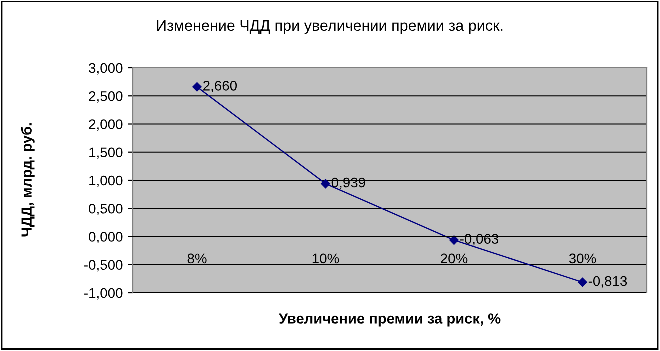 This screenshot has height=351, width=660. Describe the element at coordinates (106, 126) in the screenshot. I see `y-tick-label: 2,000` at that location.